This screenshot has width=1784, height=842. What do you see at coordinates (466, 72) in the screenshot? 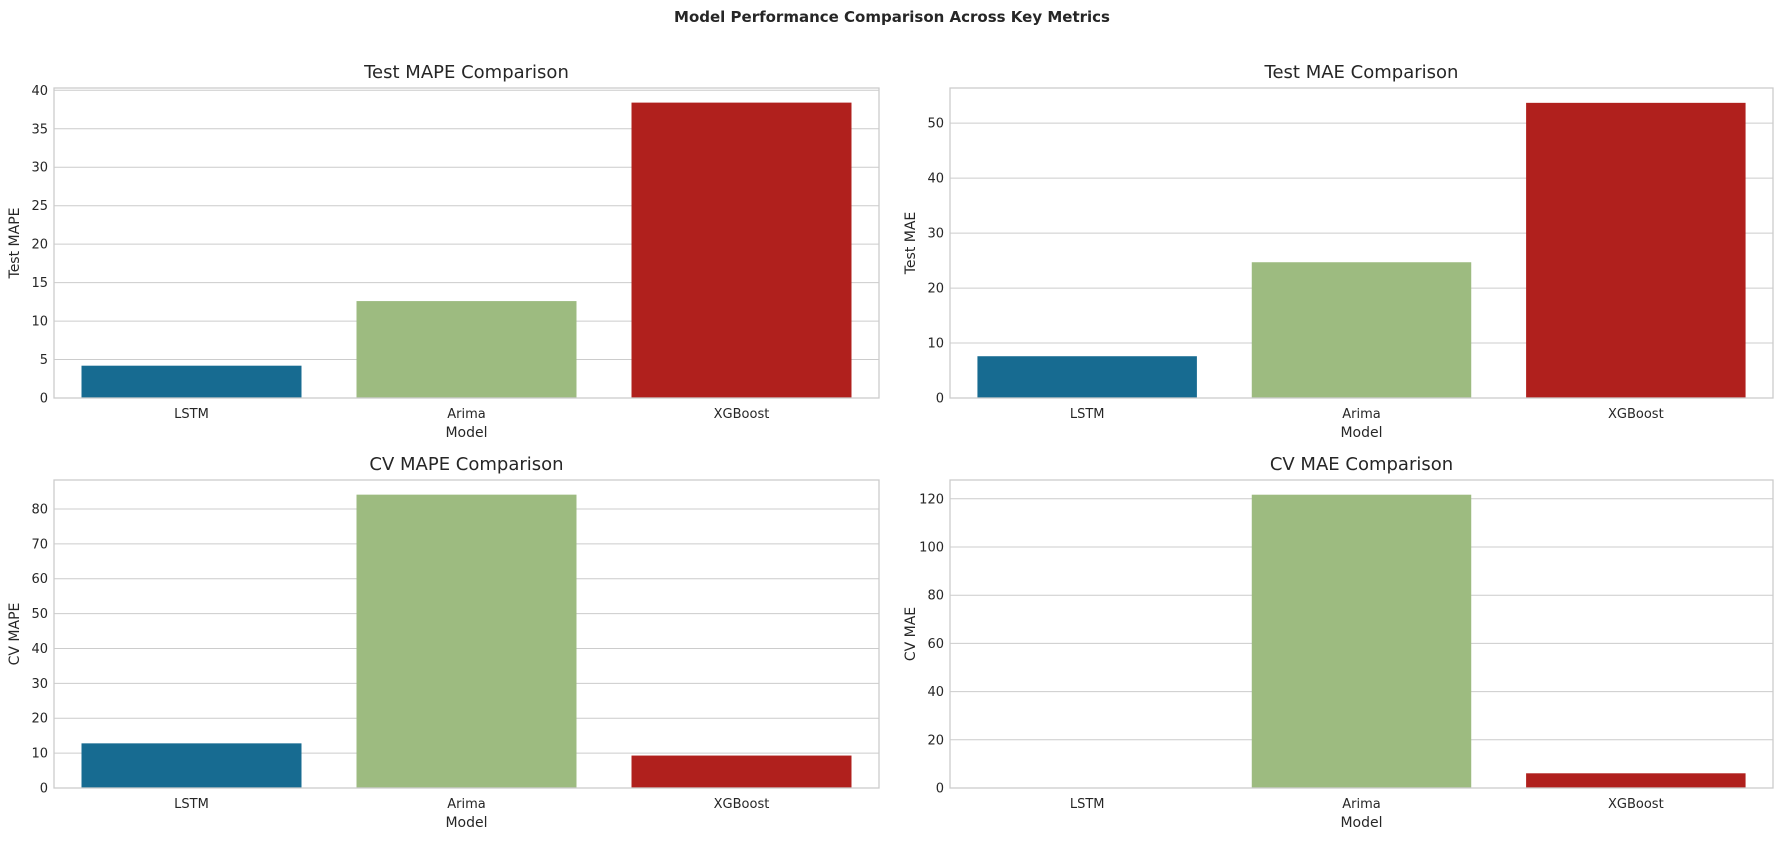
I see `chart-title: Test MAPE Comparison` at bounding box center [466, 72].